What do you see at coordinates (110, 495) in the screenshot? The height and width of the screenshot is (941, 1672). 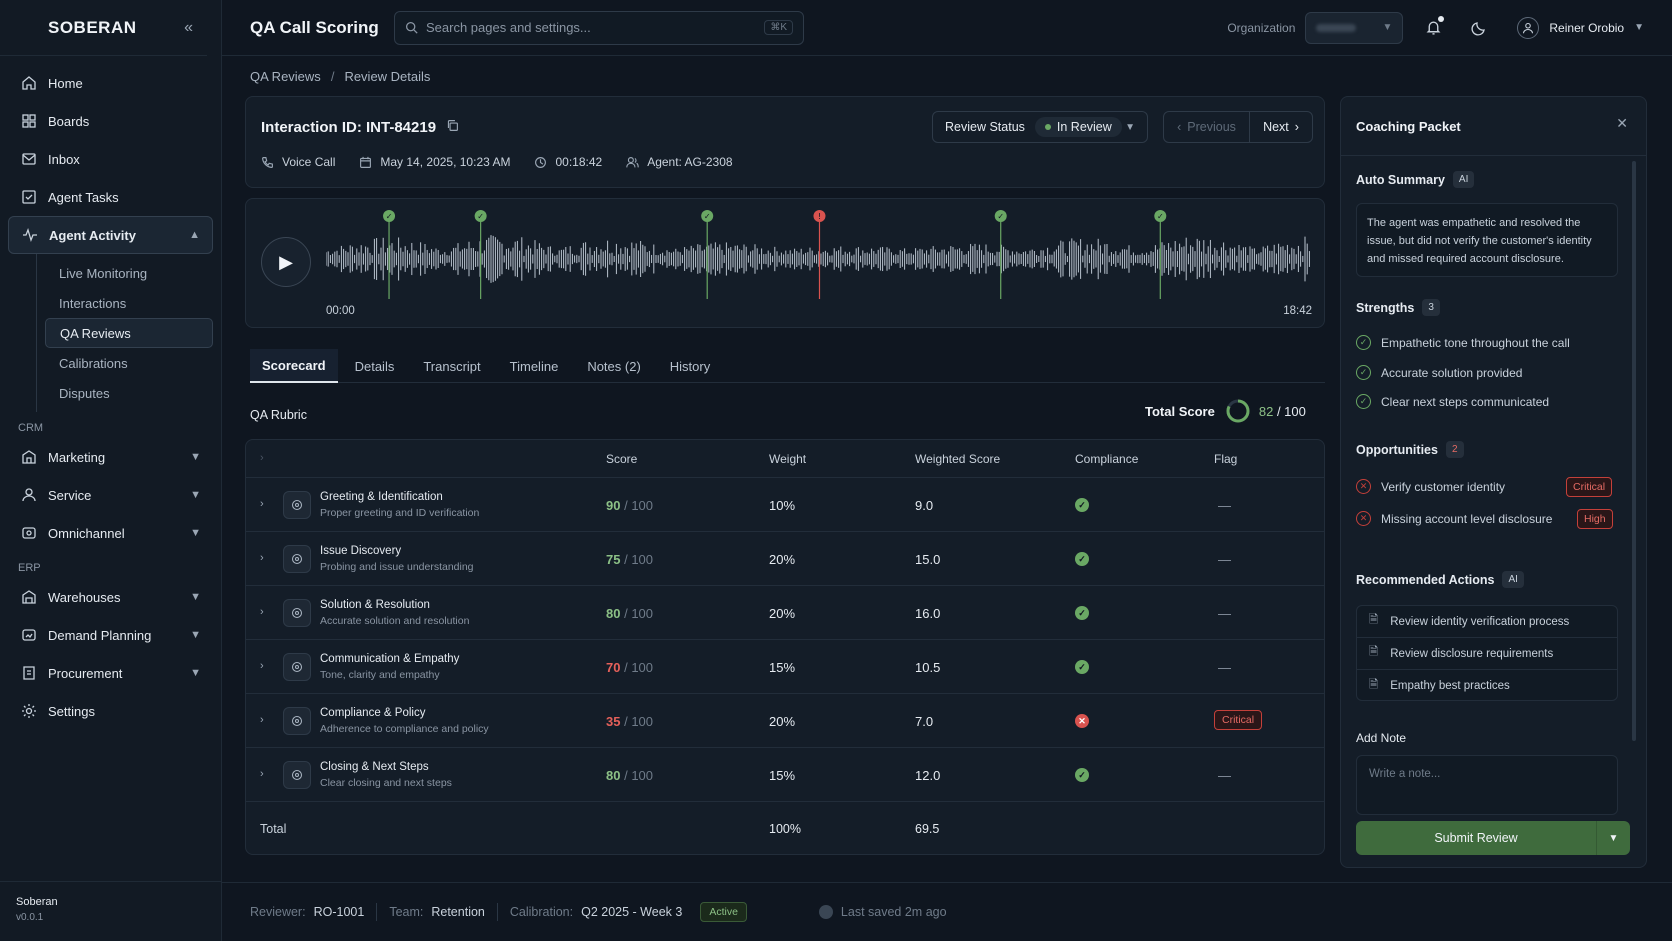 I see `sidebar-item-service: Service ▼` at bounding box center [110, 495].